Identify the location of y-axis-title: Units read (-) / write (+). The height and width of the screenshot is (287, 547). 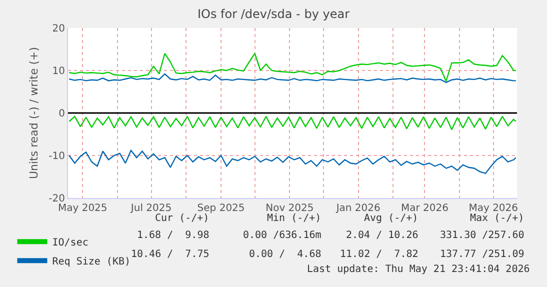
(33, 113).